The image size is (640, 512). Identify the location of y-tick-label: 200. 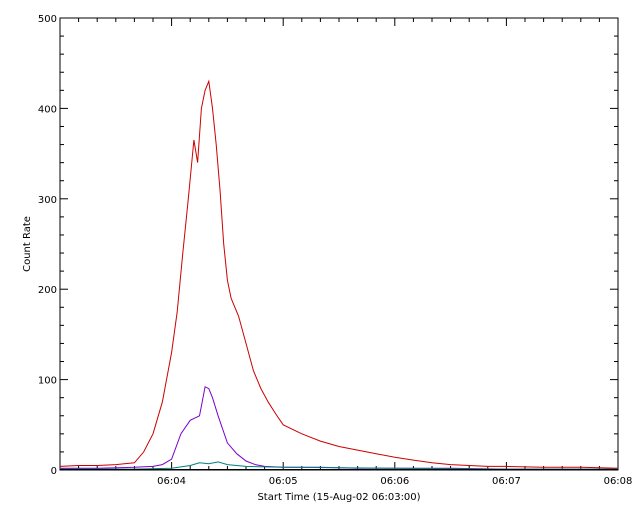
(47, 290).